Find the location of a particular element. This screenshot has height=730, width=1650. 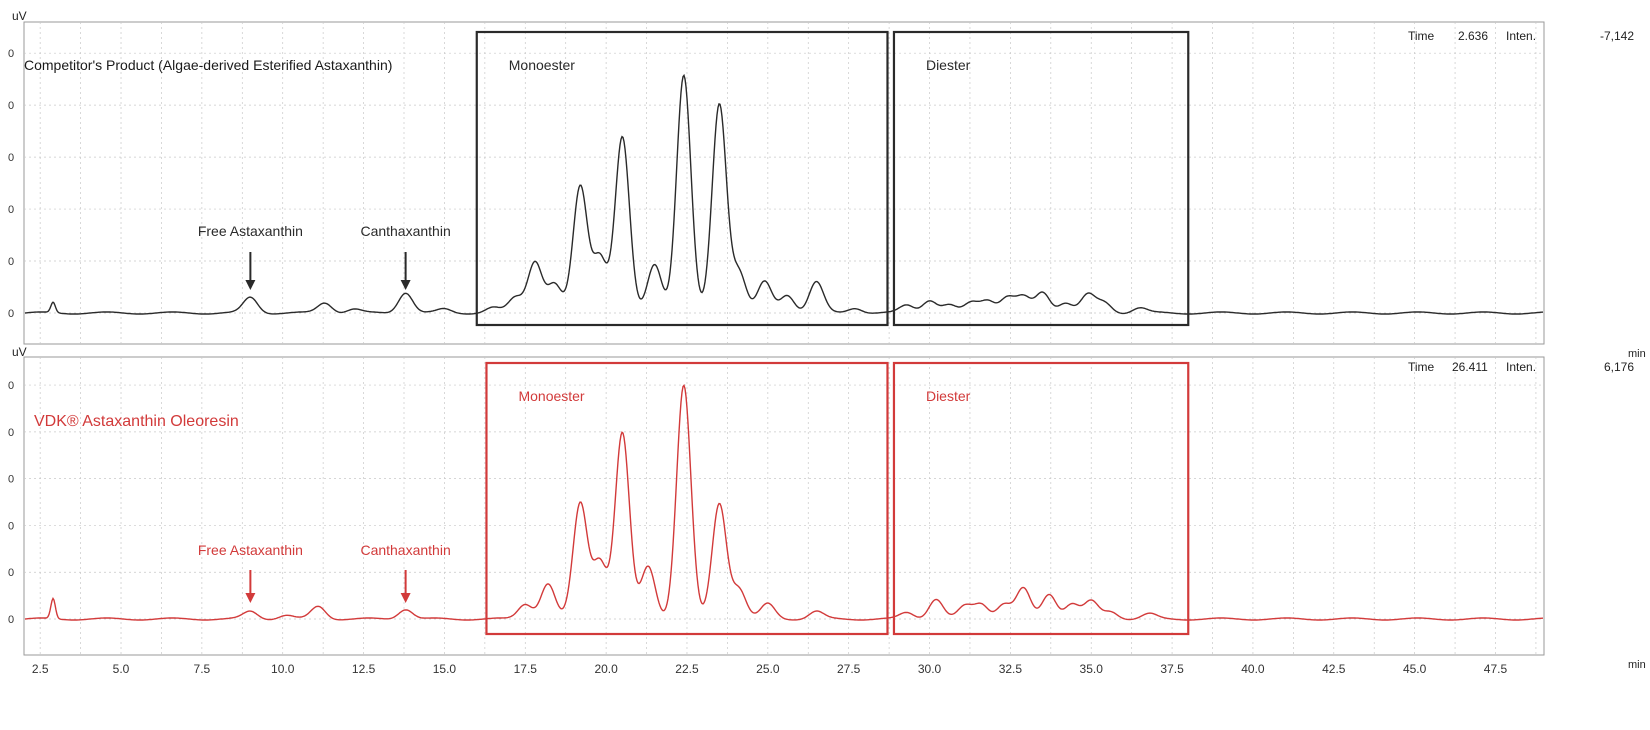

x-tick-label: 15.0 is located at coordinates (445, 669).